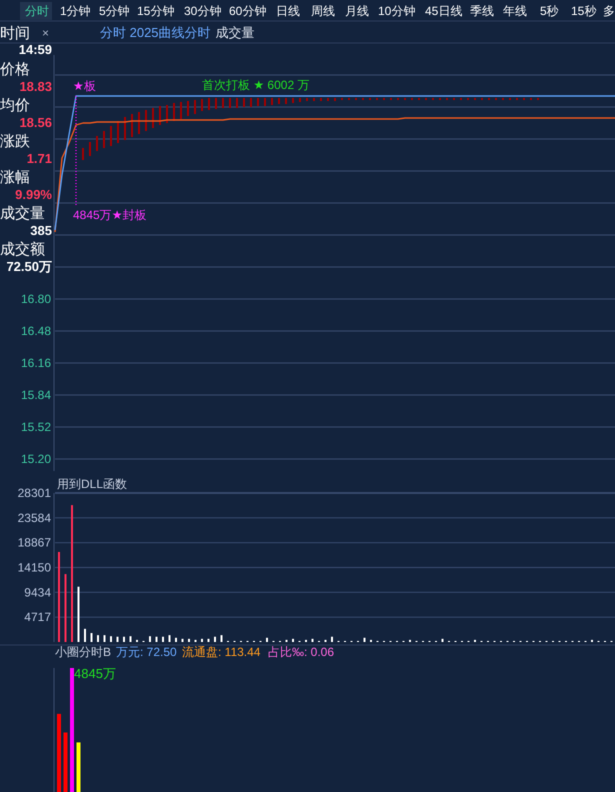 The image size is (615, 792). Describe the element at coordinates (323, 11) in the screenshot. I see `annotation: 周线` at that location.